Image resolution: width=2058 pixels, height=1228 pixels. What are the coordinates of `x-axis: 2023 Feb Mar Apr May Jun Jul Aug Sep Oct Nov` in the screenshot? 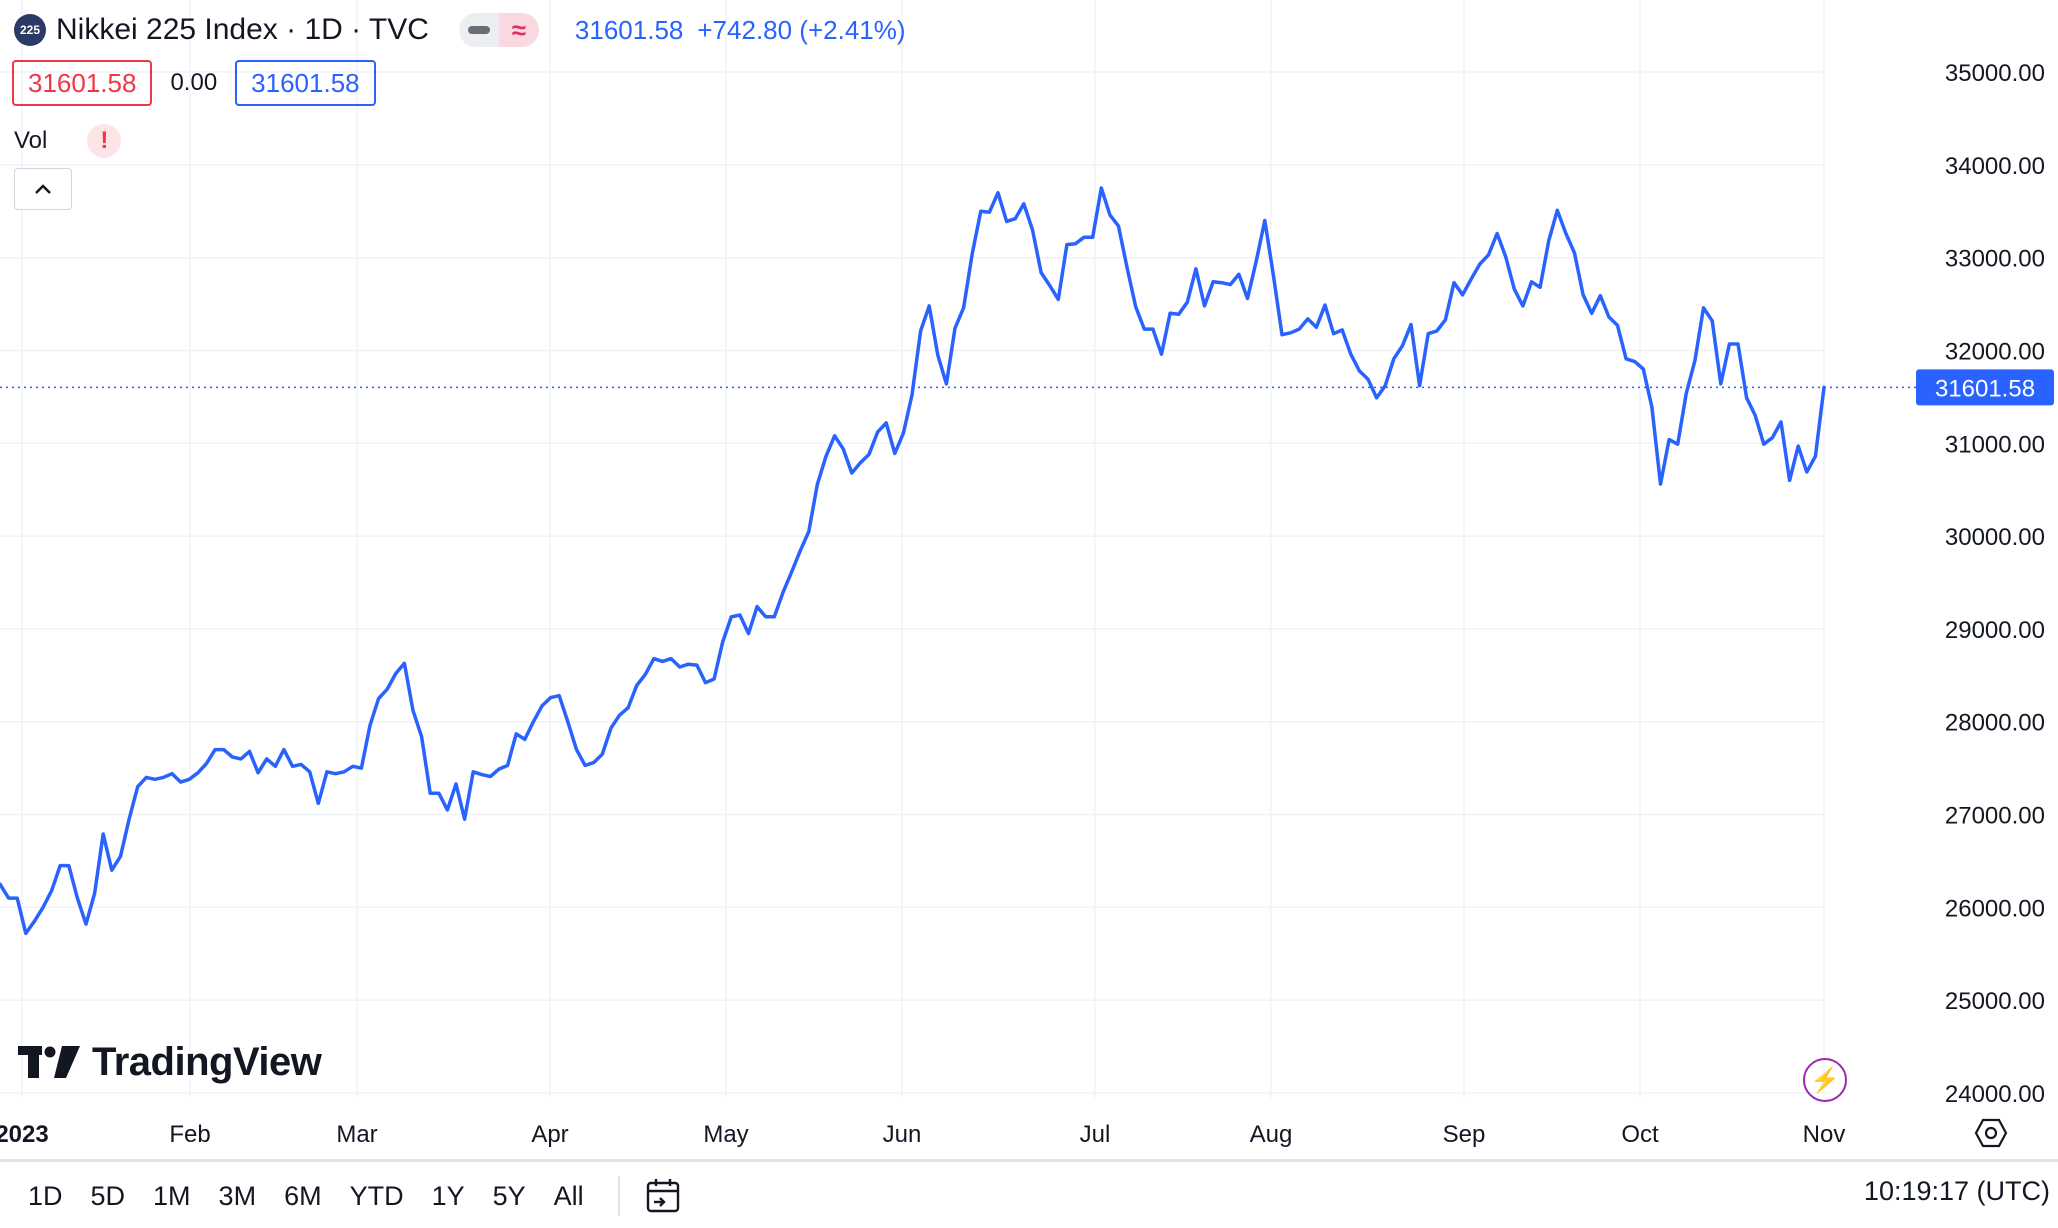 It's located at (922, 1134).